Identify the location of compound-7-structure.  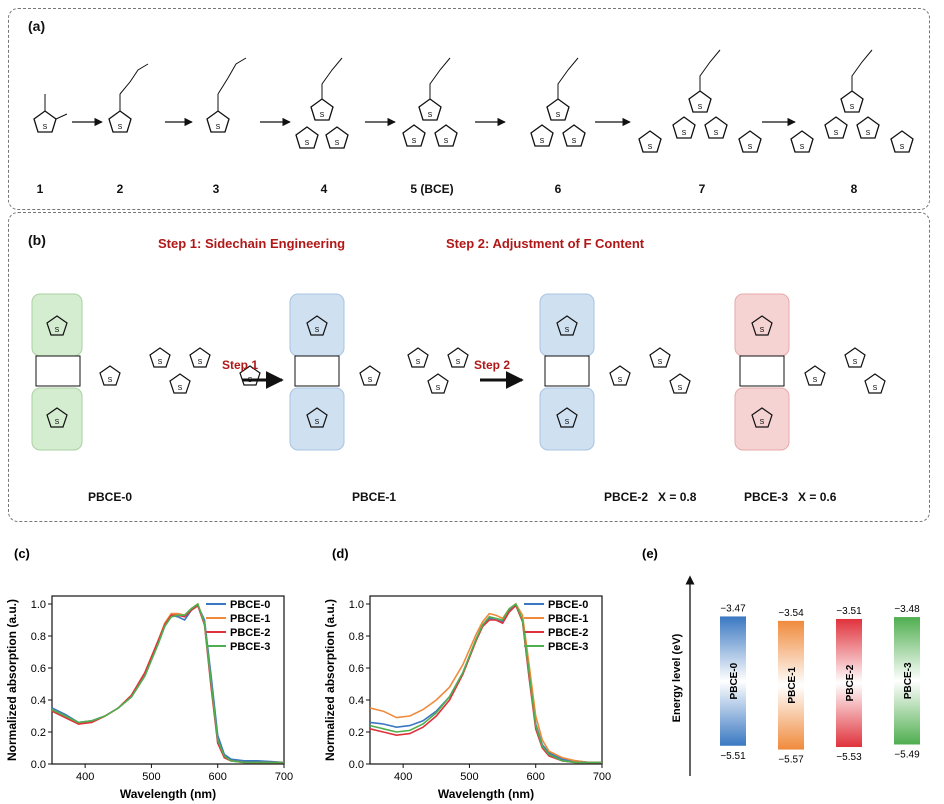
(700, 101).